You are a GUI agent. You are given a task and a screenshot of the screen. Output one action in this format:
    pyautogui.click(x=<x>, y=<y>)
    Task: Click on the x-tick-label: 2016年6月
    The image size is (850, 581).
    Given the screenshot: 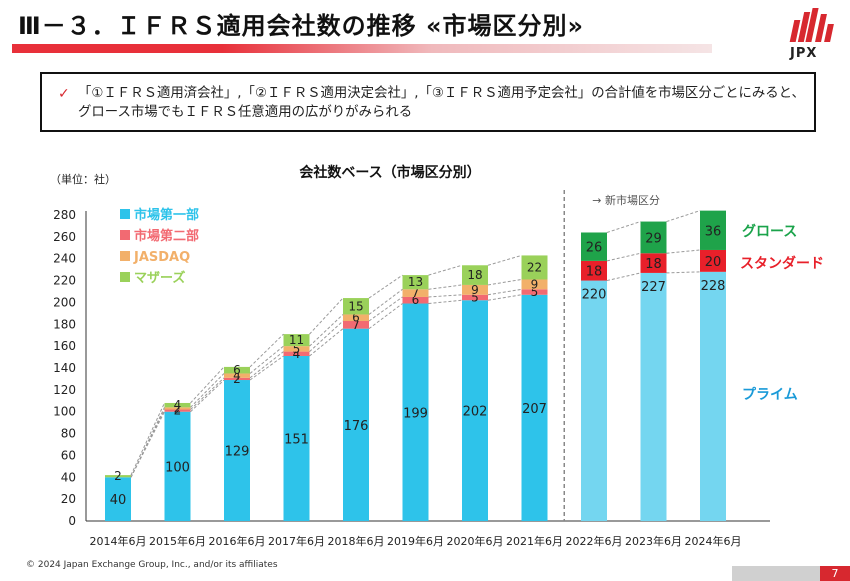 What is the action you would take?
    pyautogui.click(x=237, y=541)
    